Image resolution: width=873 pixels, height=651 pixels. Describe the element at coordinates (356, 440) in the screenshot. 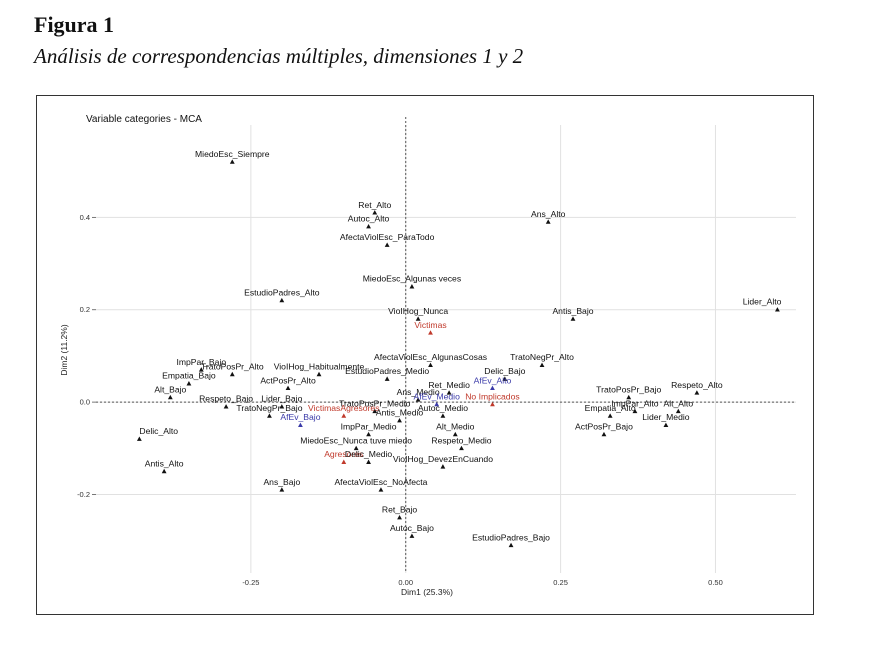

I see `point-label: MiedoEsc_Nunca tuve miedo` at that location.